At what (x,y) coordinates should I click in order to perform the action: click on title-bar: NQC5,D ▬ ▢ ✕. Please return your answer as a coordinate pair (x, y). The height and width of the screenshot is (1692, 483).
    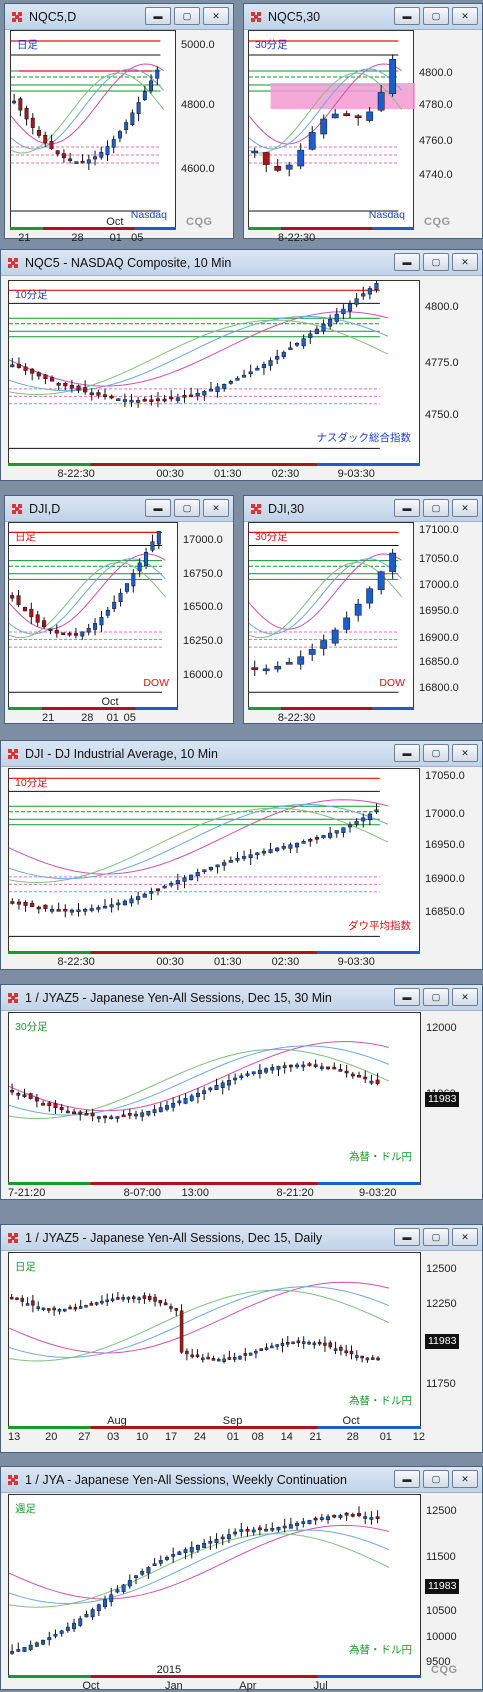
    Looking at the image, I should click on (119, 17).